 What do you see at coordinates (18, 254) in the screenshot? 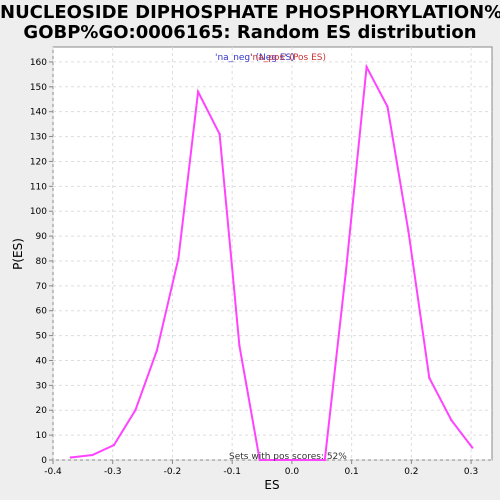
I see `y-axis-label: P(ES)` at bounding box center [18, 254].